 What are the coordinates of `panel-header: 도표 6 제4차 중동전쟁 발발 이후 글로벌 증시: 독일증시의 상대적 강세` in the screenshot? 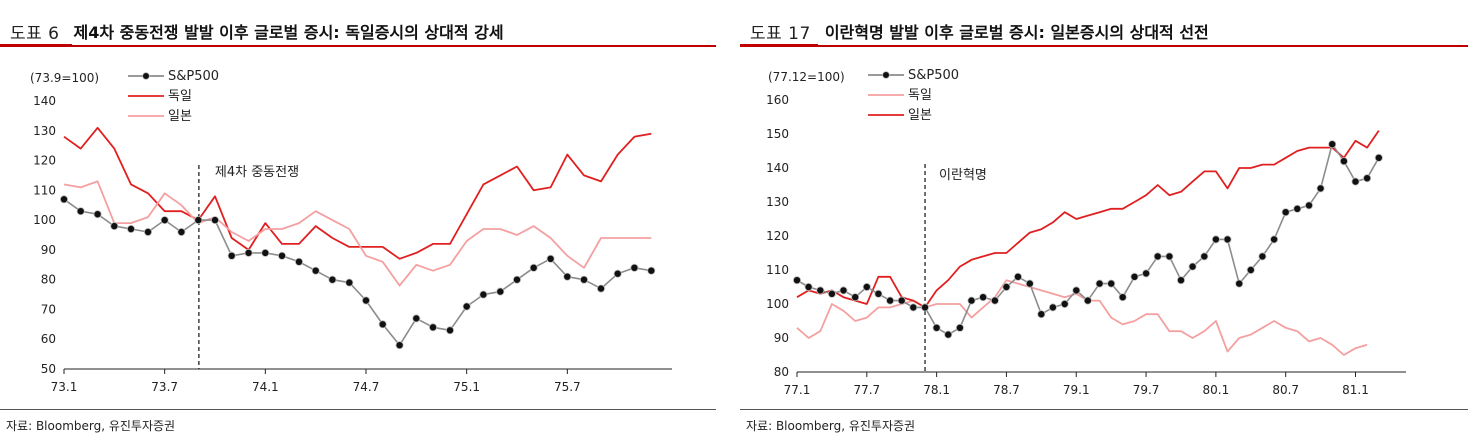 It's located at (257, 31).